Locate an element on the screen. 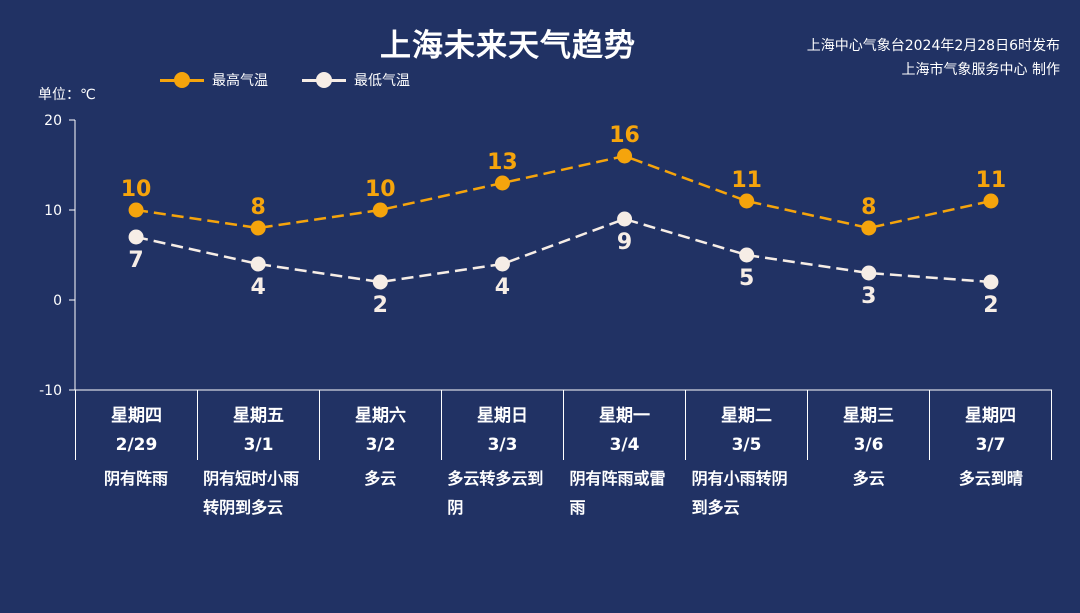 This screenshot has height=613, width=1080. legend-label-high: 最高气温 is located at coordinates (240, 81).